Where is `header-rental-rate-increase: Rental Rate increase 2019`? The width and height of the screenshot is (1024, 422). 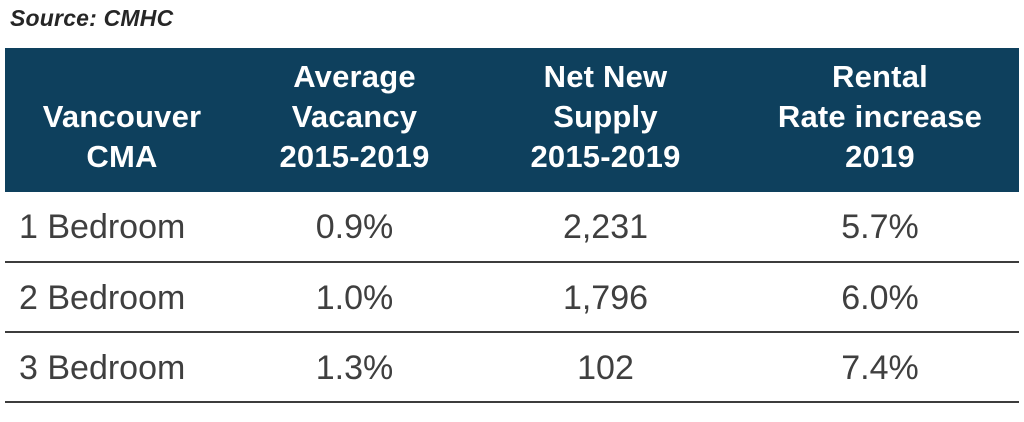
header-rental-rate-increase: Rental Rate increase 2019 is located at coordinates (880, 120).